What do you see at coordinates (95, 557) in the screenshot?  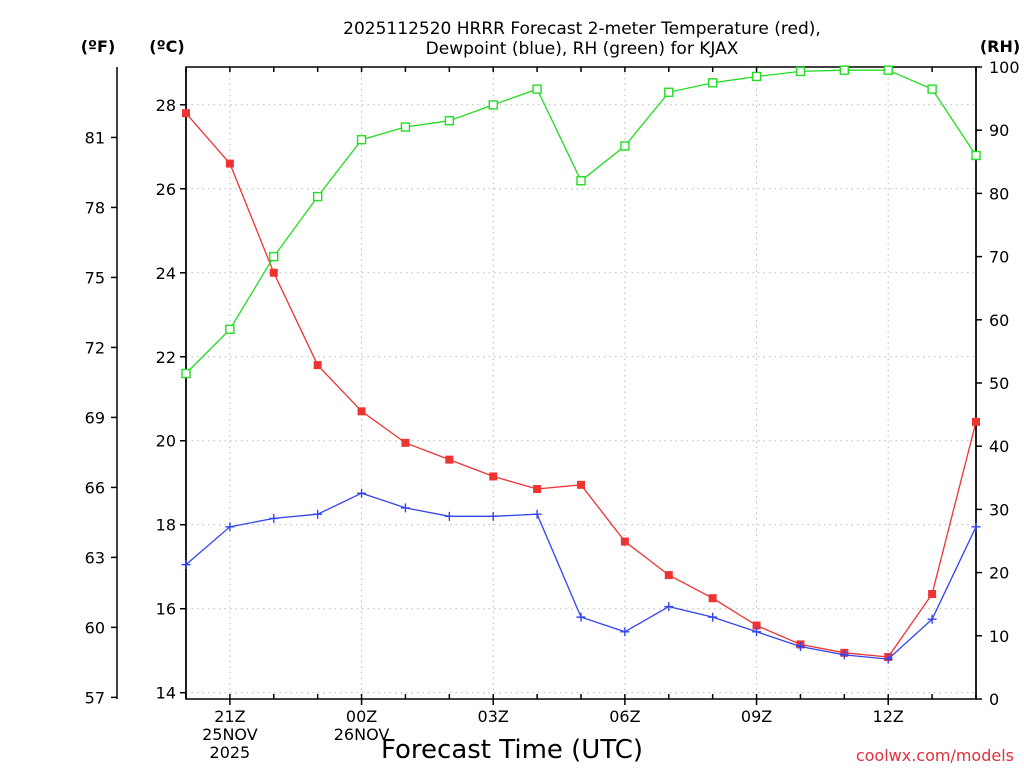 I see `fahrenheit-tick-label: 63` at bounding box center [95, 557].